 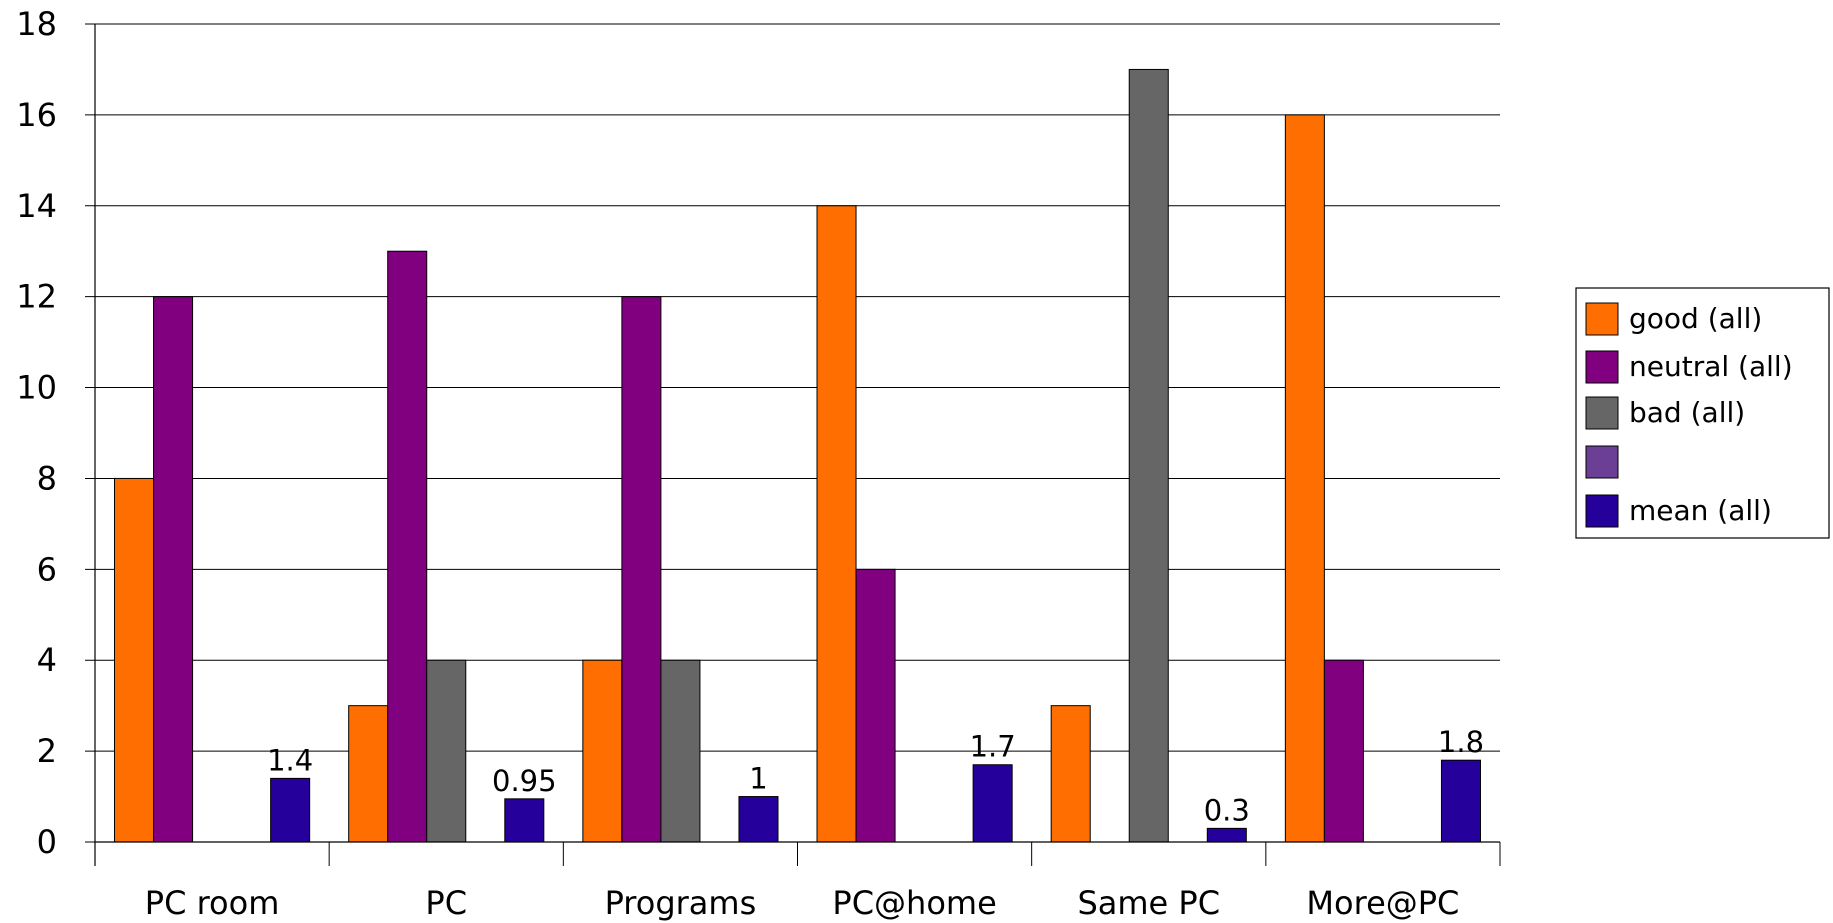 What do you see at coordinates (993, 747) in the screenshot?
I see `data-label: 1.7` at bounding box center [993, 747].